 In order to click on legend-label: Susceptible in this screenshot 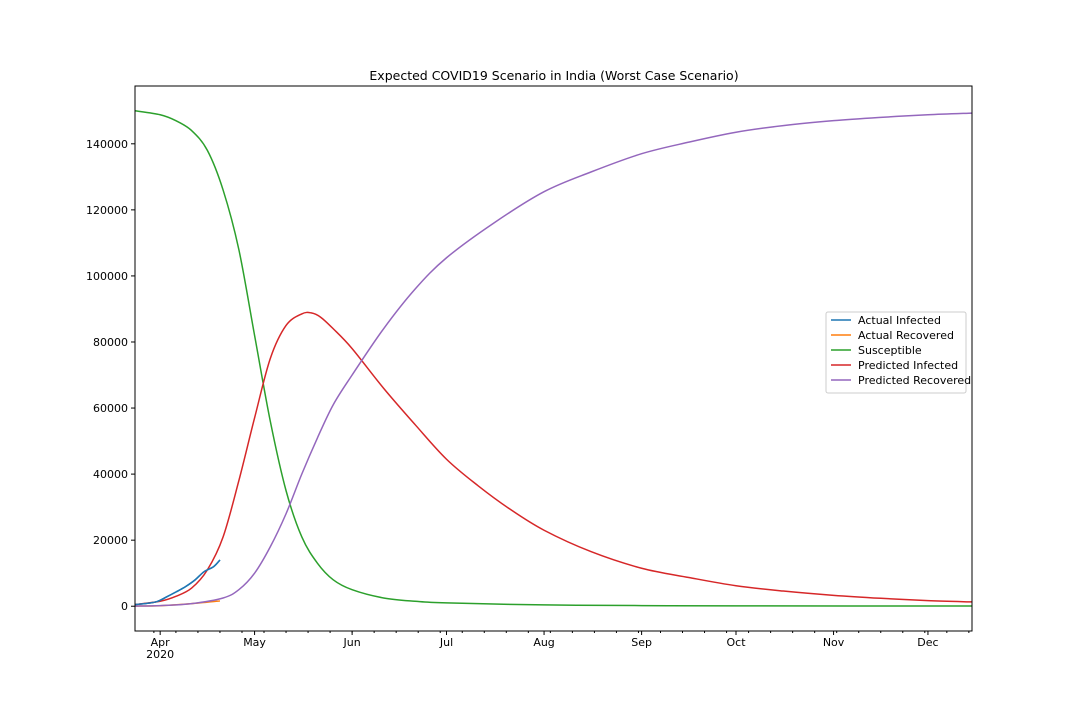, I will do `click(890, 350)`.